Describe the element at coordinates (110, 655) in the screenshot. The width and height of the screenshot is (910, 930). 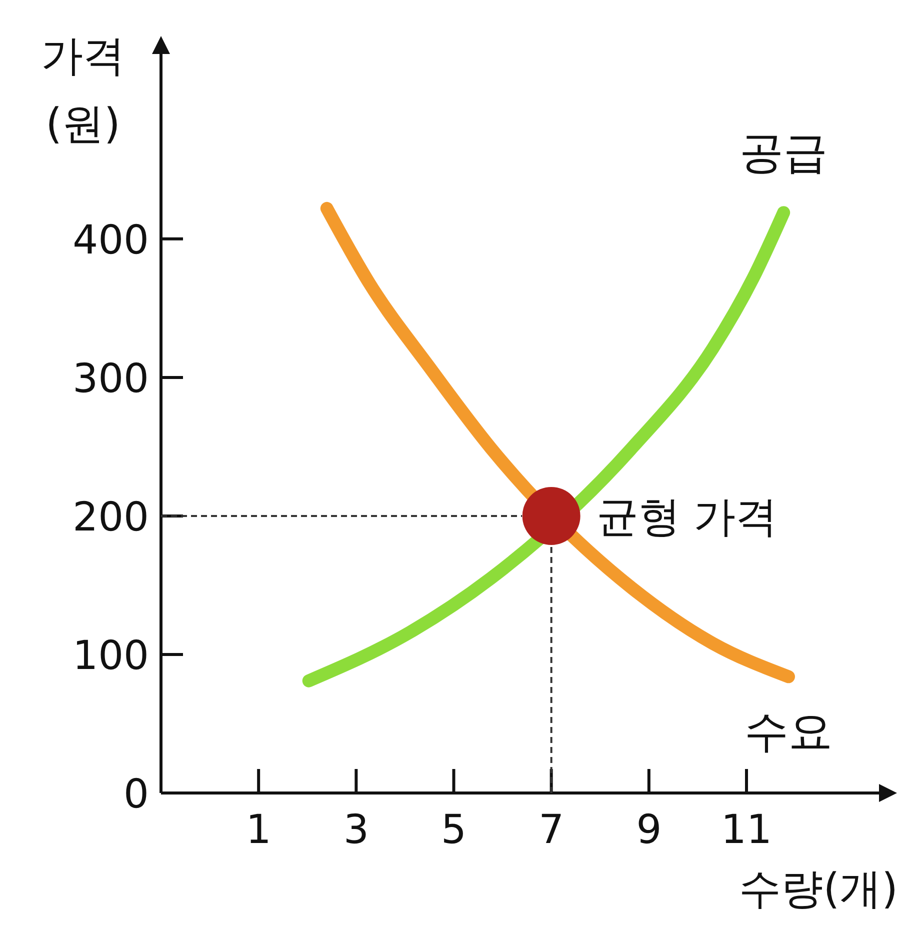
I see `y-tick-label: 100` at that location.